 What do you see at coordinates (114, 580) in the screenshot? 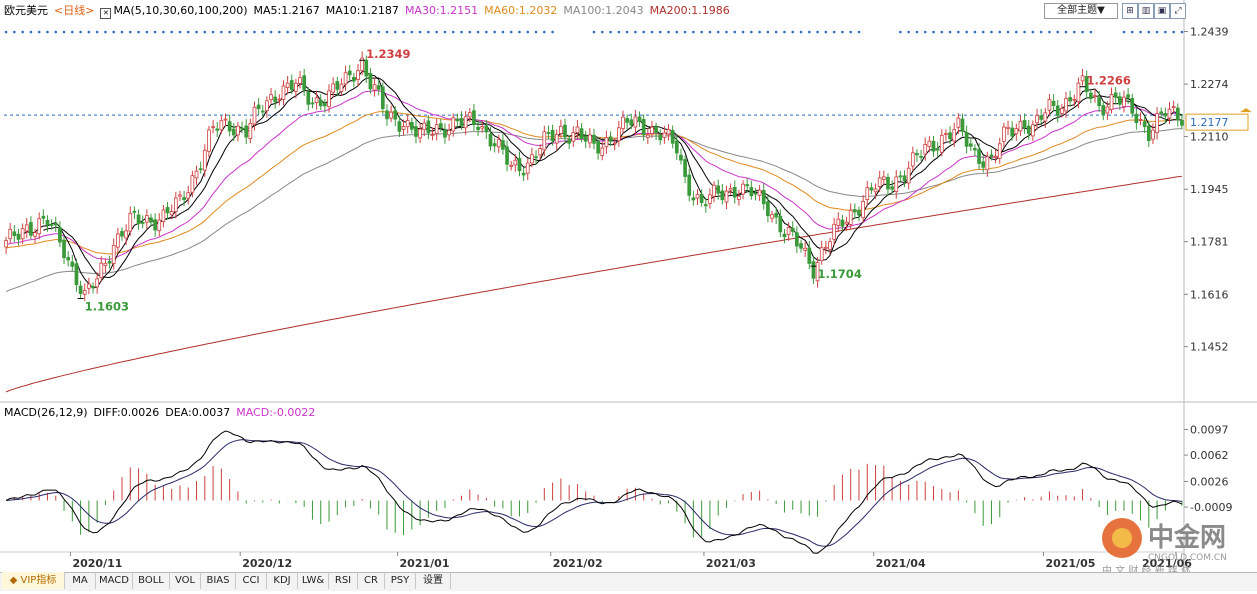
I see `tab-macd: MACD` at bounding box center [114, 580].